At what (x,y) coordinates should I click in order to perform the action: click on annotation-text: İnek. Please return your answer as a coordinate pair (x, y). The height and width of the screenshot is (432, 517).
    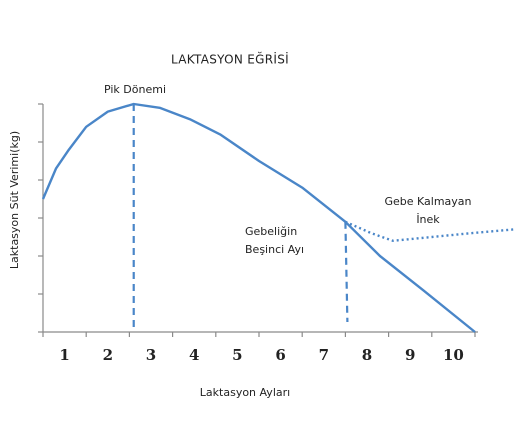
    Looking at the image, I should click on (428, 219).